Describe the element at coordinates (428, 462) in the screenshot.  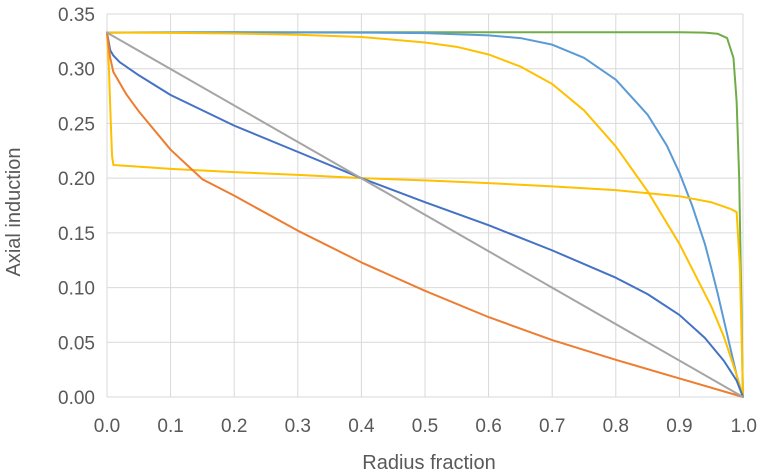
I see `x-axis-title: Radius fraction` at that location.